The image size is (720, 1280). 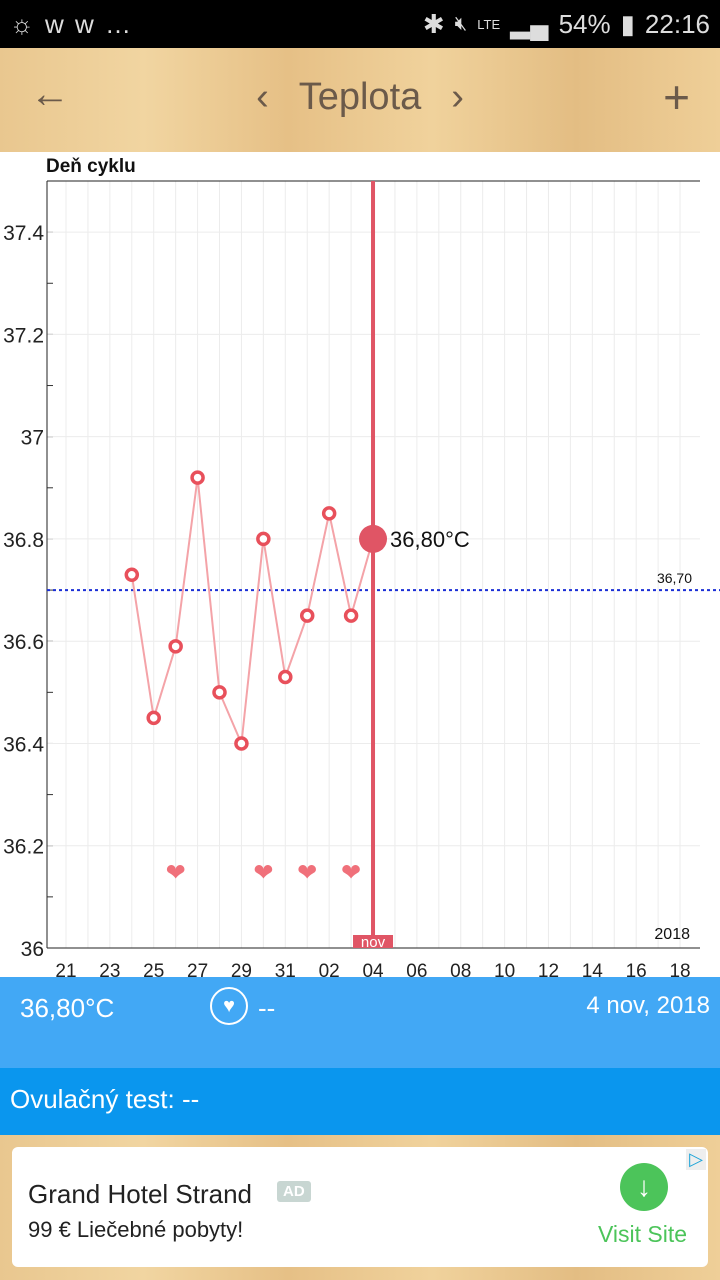 I want to click on battery-icon: ▮, so click(x=627, y=23).